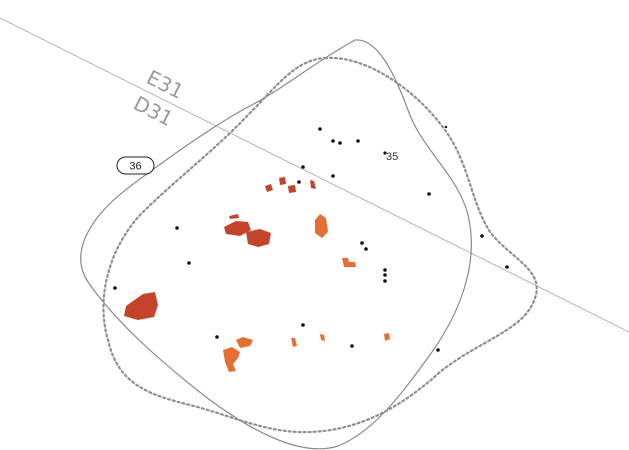 This screenshot has width=629, height=450. Describe the element at coordinates (220, 248) in the screenshot. I see `dark-fragments` at that location.